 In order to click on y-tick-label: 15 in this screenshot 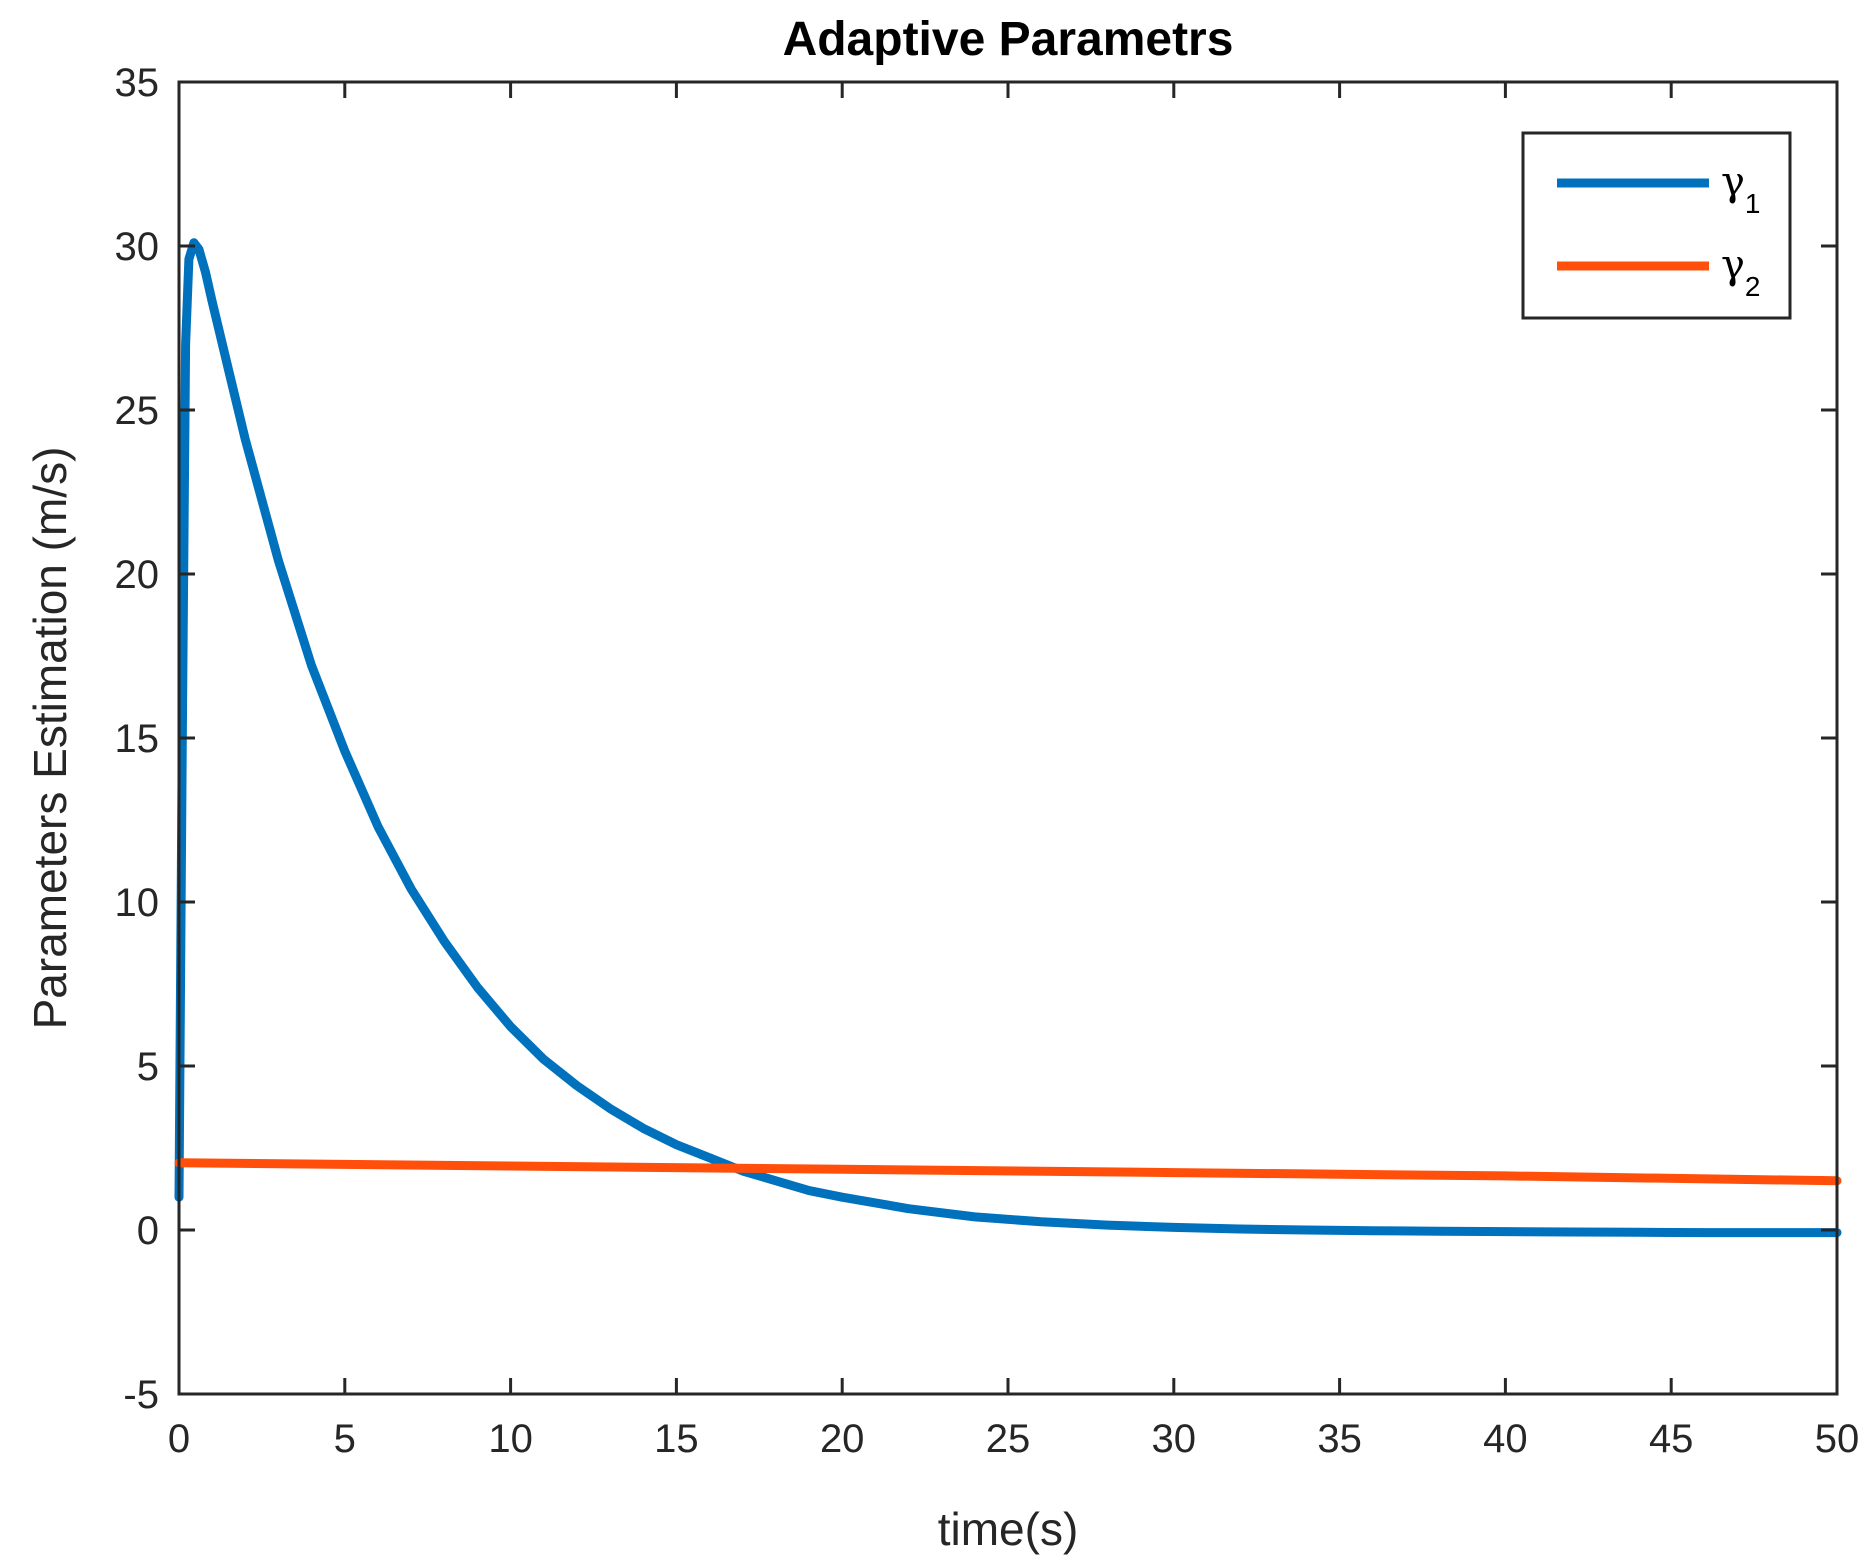, I will do `click(137, 739)`.